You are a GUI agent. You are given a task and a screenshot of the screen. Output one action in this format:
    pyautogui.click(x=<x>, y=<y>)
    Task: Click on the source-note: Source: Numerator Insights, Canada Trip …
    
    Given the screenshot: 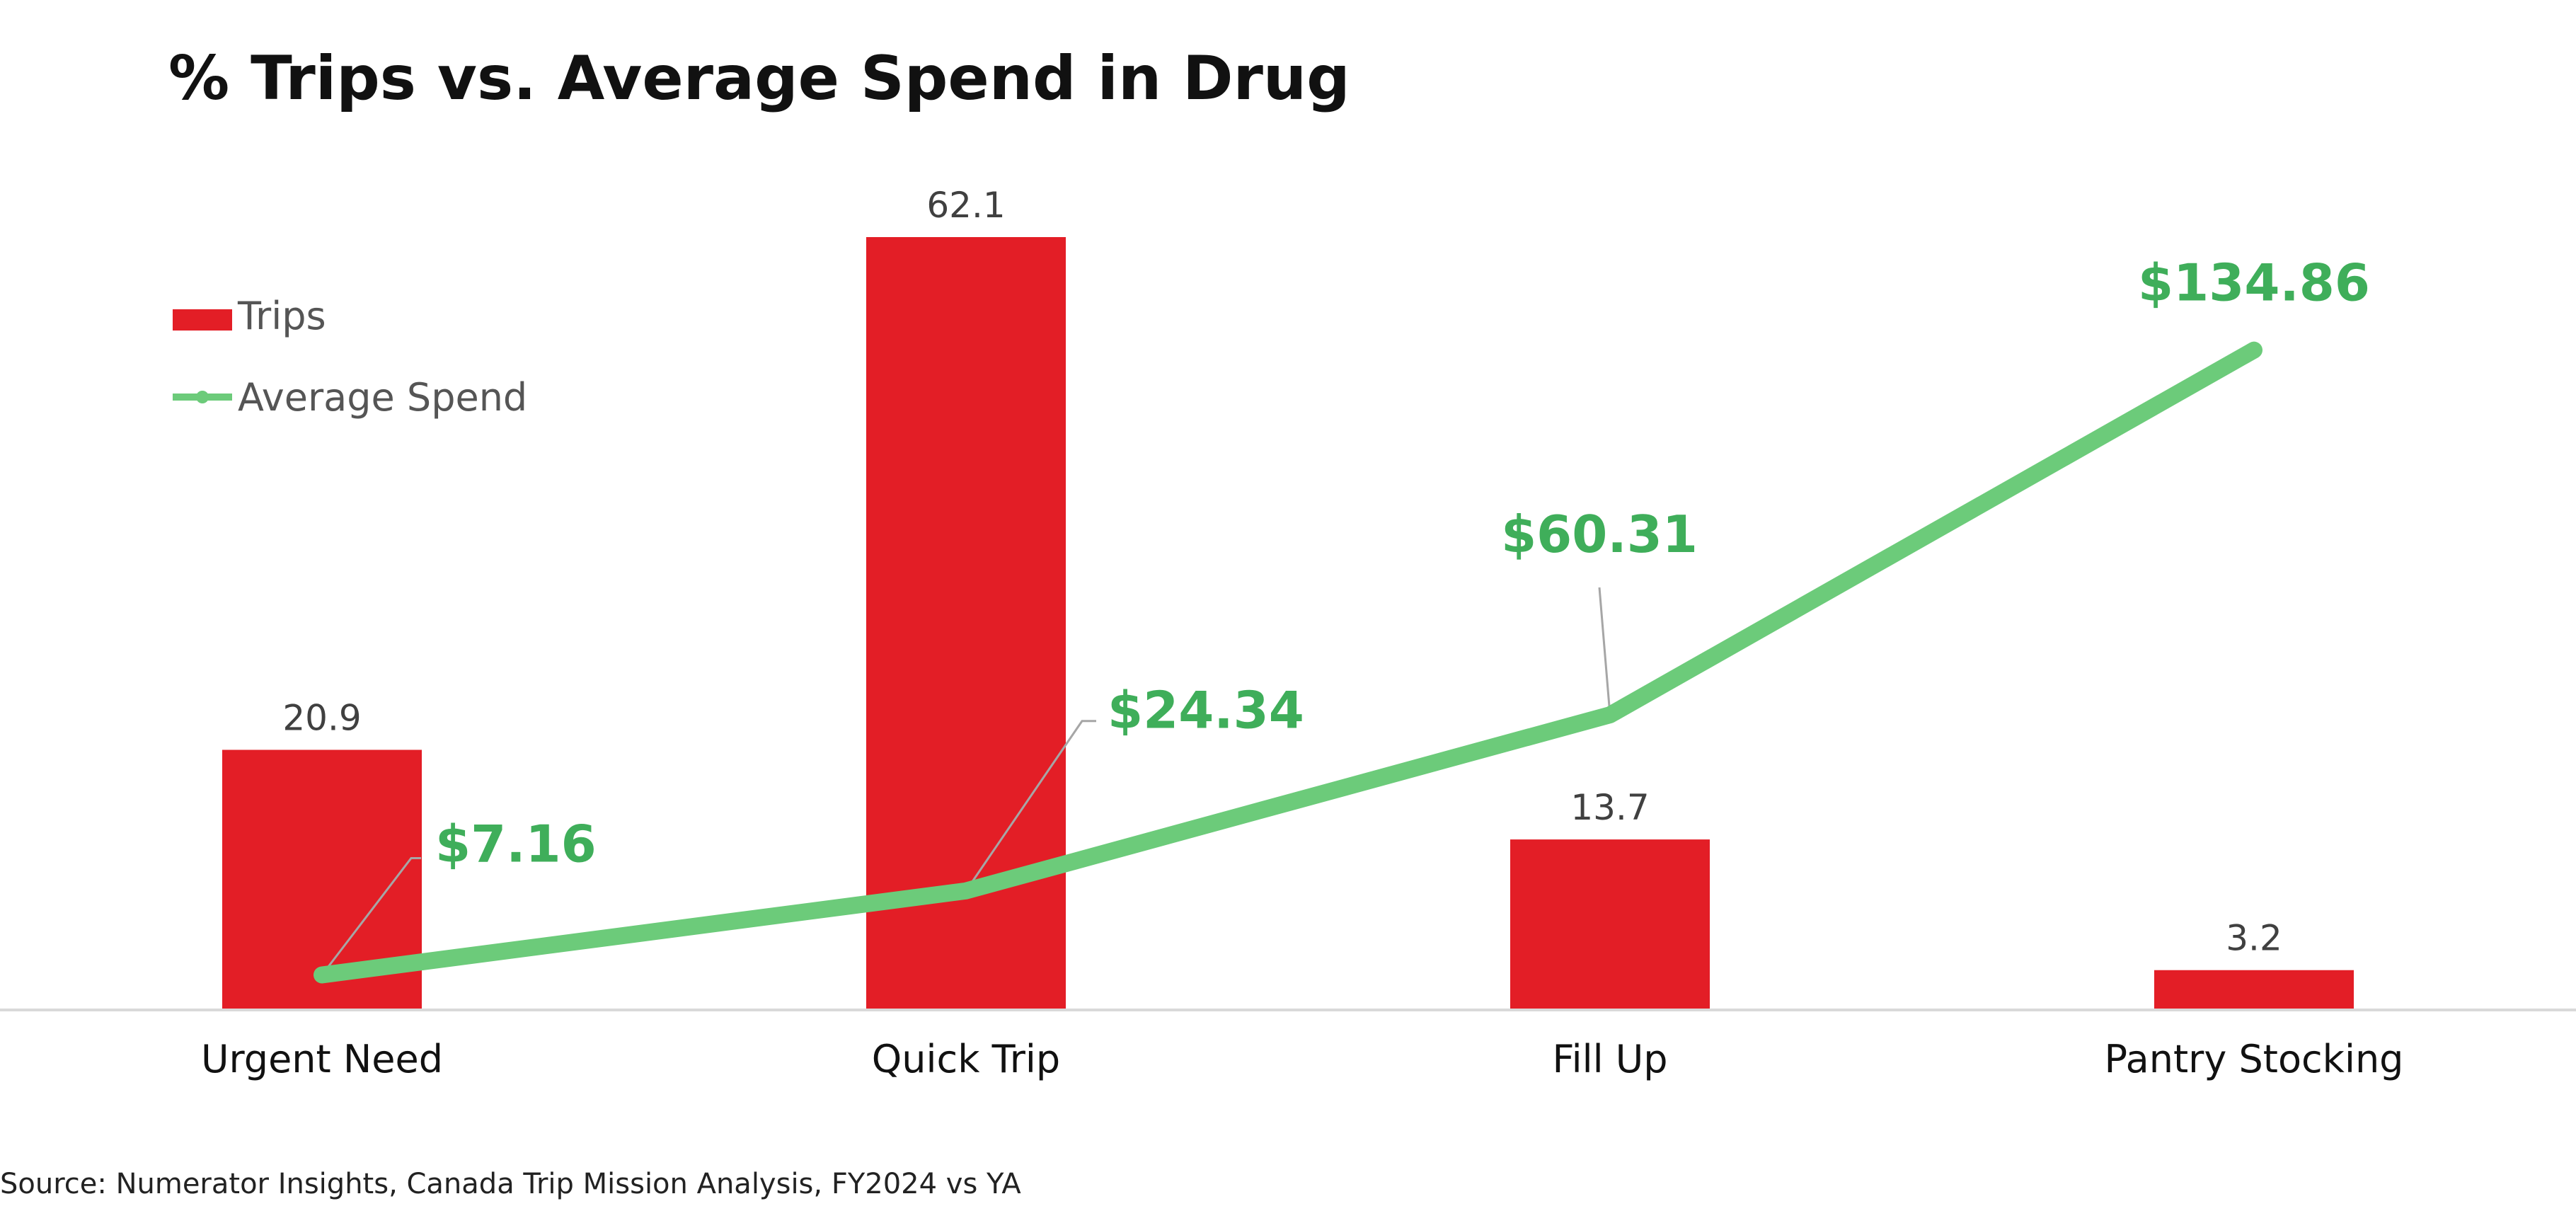 What is the action you would take?
    pyautogui.click(x=511, y=1184)
    